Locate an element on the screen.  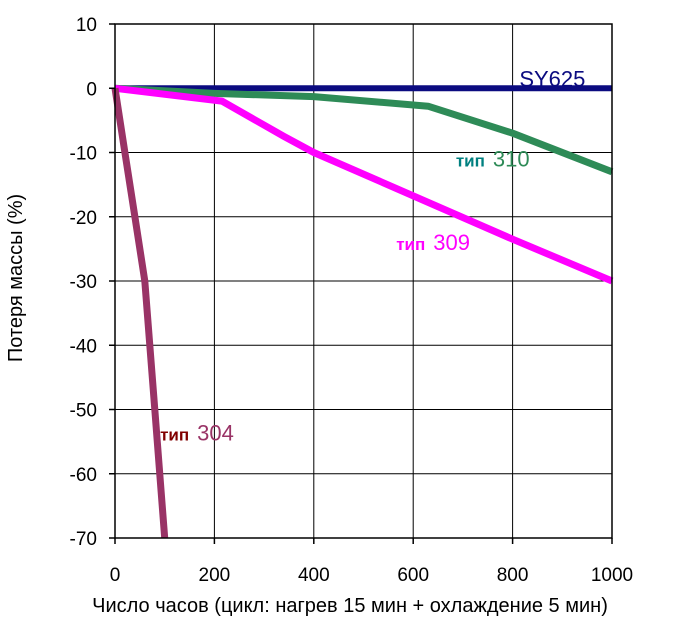
series-label-0: SY625 is located at coordinates (552, 78).